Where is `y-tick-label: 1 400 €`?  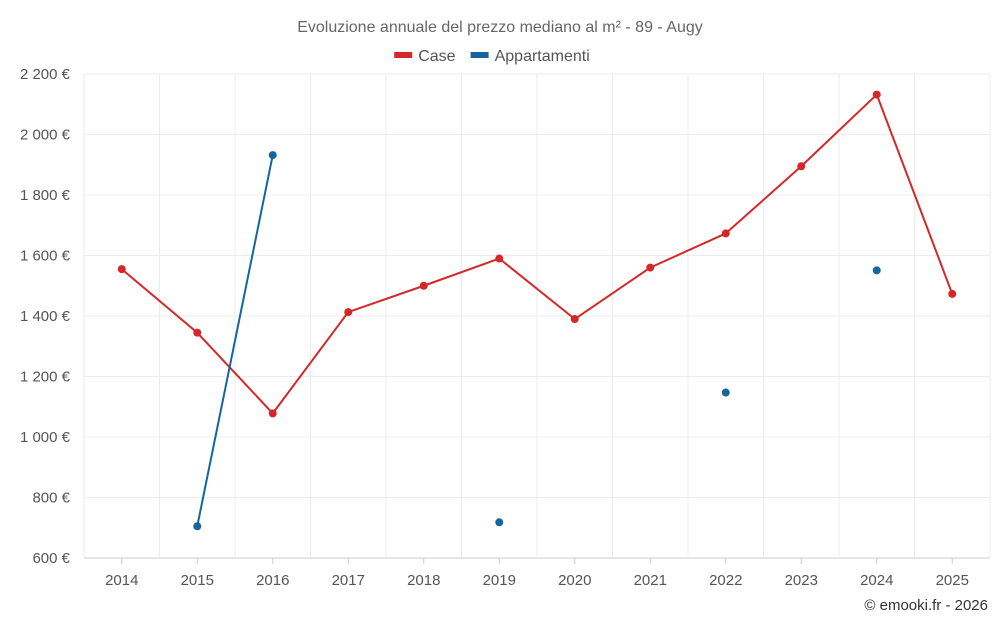
y-tick-label: 1 400 € is located at coordinates (45, 316).